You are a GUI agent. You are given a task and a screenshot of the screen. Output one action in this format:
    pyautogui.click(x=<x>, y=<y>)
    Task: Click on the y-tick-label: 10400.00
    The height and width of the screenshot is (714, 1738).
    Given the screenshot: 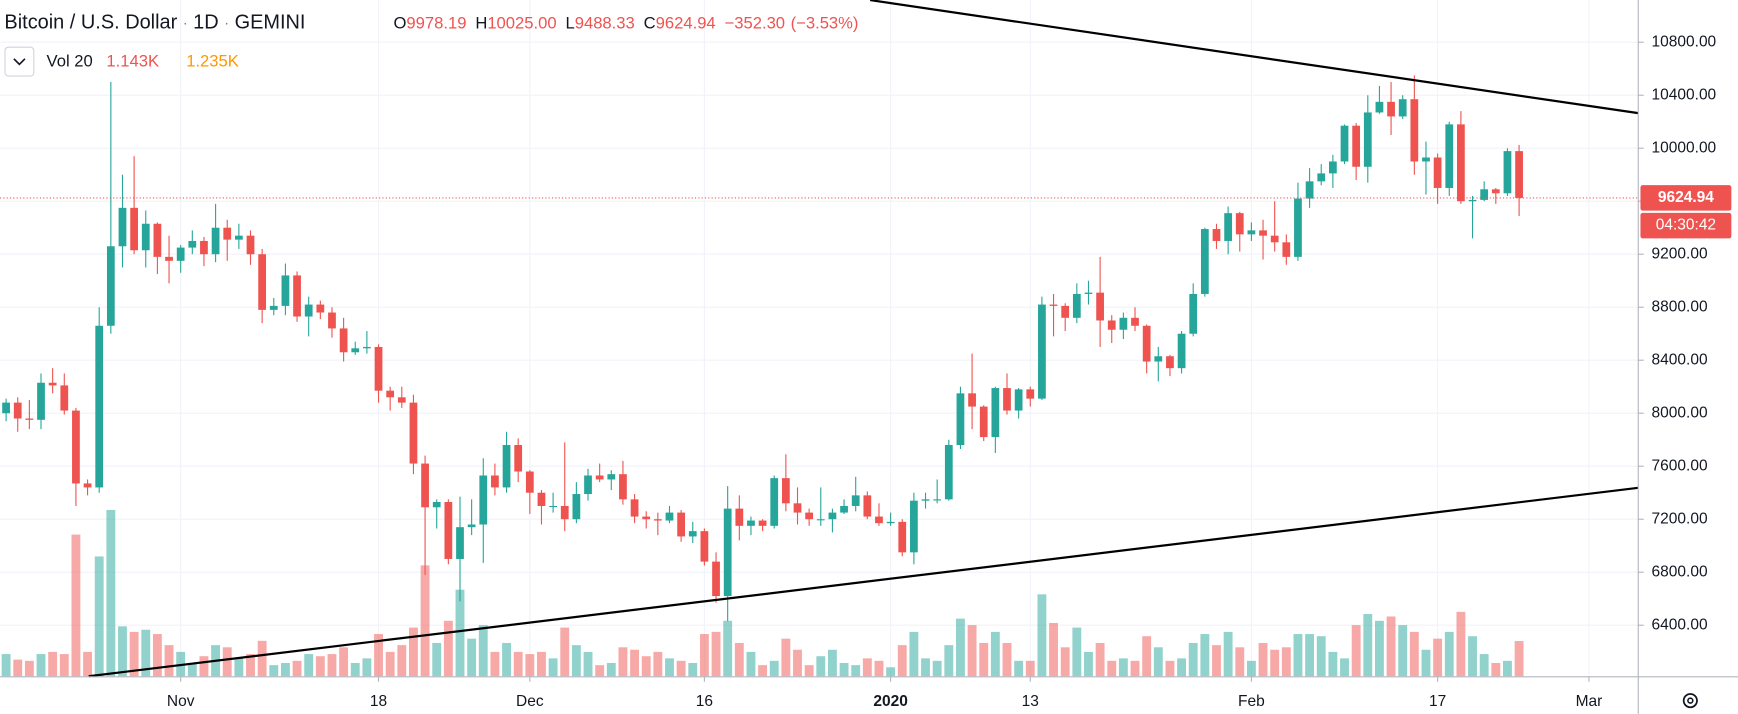 What is the action you would take?
    pyautogui.click(x=1684, y=94)
    